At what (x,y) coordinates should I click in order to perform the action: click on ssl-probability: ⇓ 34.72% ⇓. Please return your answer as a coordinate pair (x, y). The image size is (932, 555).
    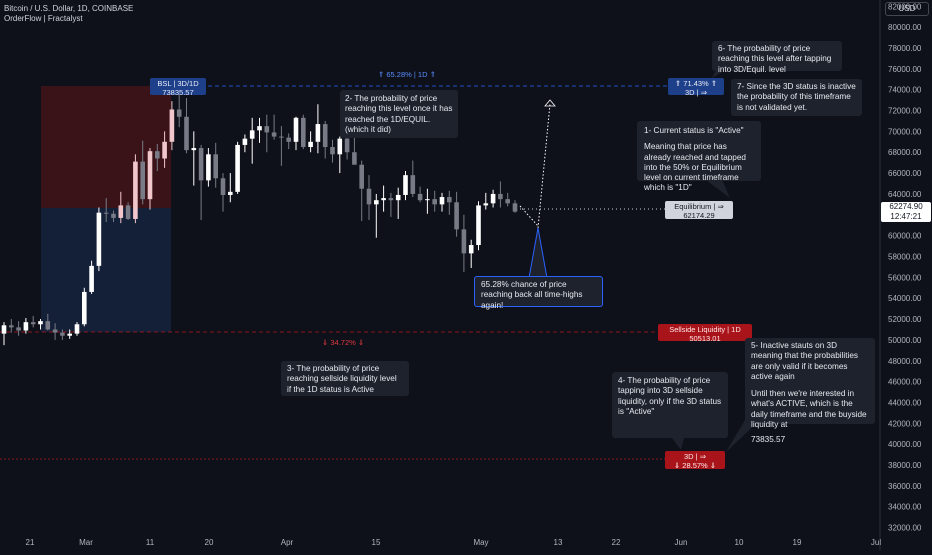
    Looking at the image, I should click on (343, 342).